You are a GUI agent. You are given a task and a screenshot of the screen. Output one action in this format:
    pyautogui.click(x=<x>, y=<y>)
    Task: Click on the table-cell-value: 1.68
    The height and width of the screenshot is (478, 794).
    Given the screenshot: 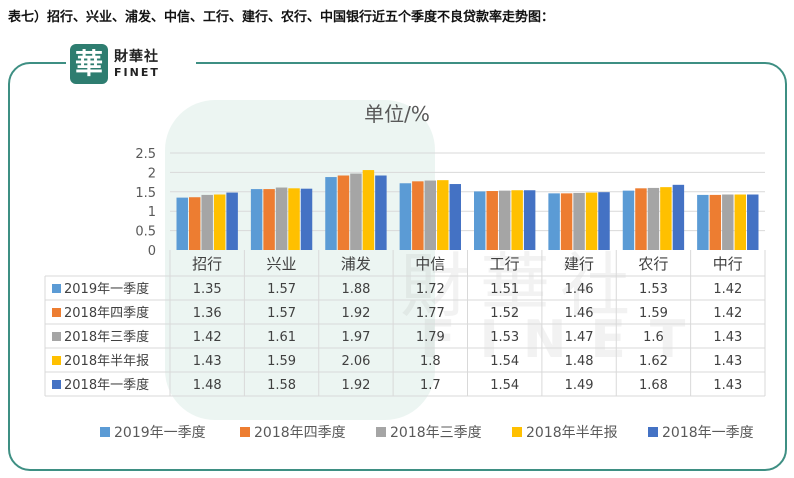 What is the action you would take?
    pyautogui.click(x=653, y=385)
    